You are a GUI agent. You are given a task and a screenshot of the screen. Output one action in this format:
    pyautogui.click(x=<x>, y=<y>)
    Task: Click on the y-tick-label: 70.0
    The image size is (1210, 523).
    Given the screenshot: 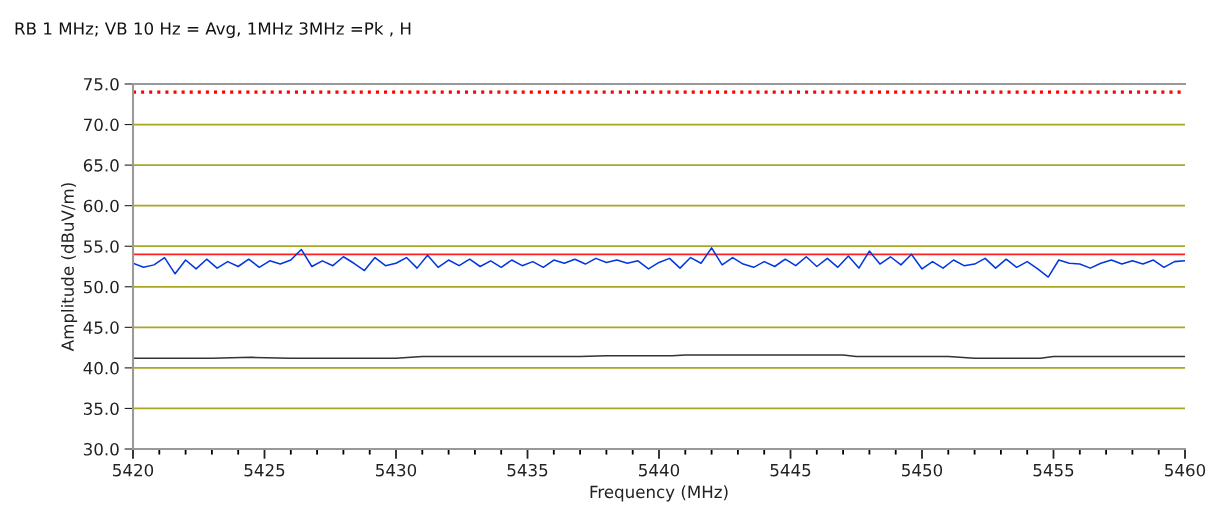 What is the action you would take?
    pyautogui.click(x=101, y=125)
    